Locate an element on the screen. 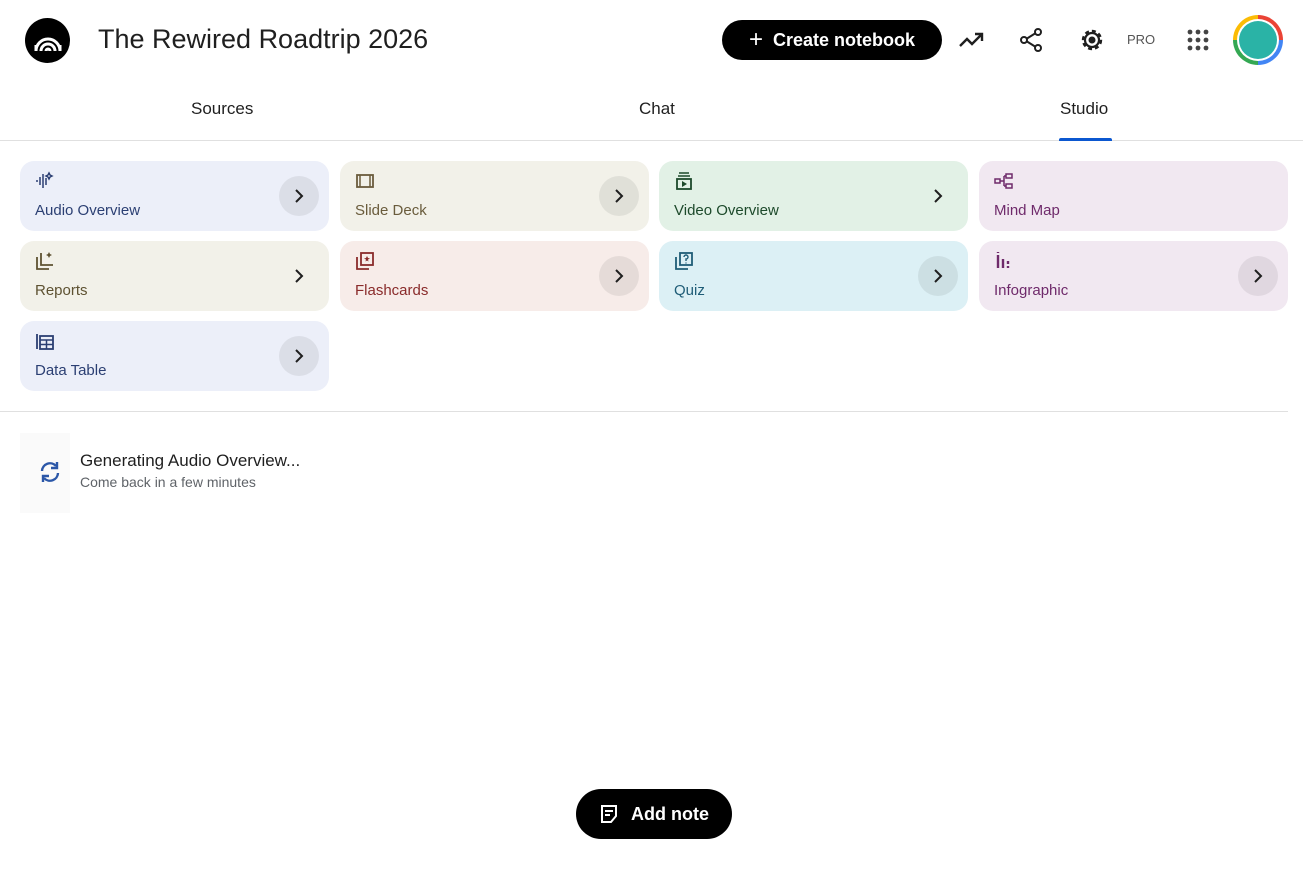 The width and height of the screenshot is (1303, 887). add-note-button: Add note is located at coordinates (654, 814).